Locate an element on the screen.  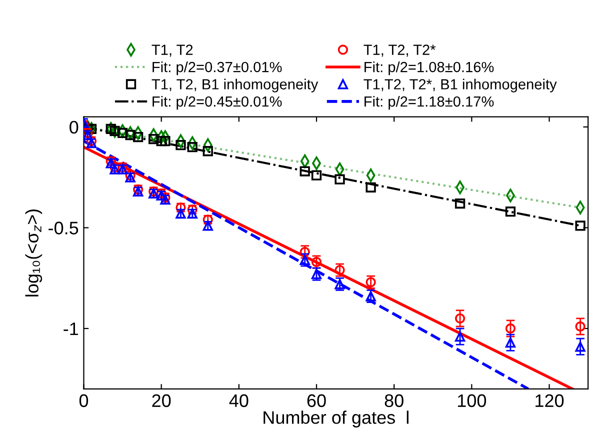
legend-label: Fit: p/2=0.37±0.01% is located at coordinates (217, 69).